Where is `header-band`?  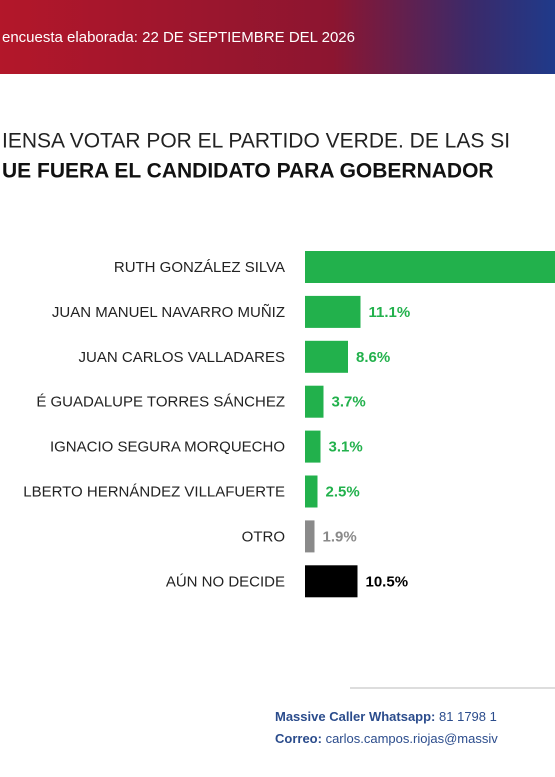
header-band is located at coordinates (277, 37).